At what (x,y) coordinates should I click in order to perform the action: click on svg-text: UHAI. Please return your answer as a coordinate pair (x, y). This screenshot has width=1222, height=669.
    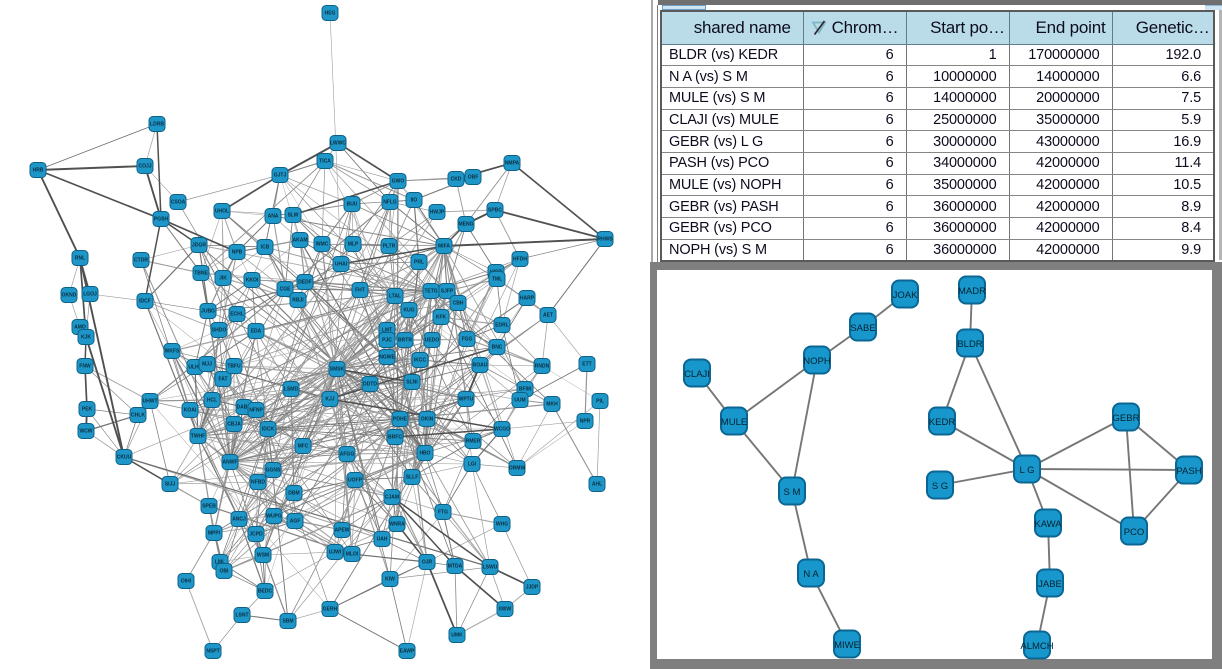
    Looking at the image, I should click on (341, 265).